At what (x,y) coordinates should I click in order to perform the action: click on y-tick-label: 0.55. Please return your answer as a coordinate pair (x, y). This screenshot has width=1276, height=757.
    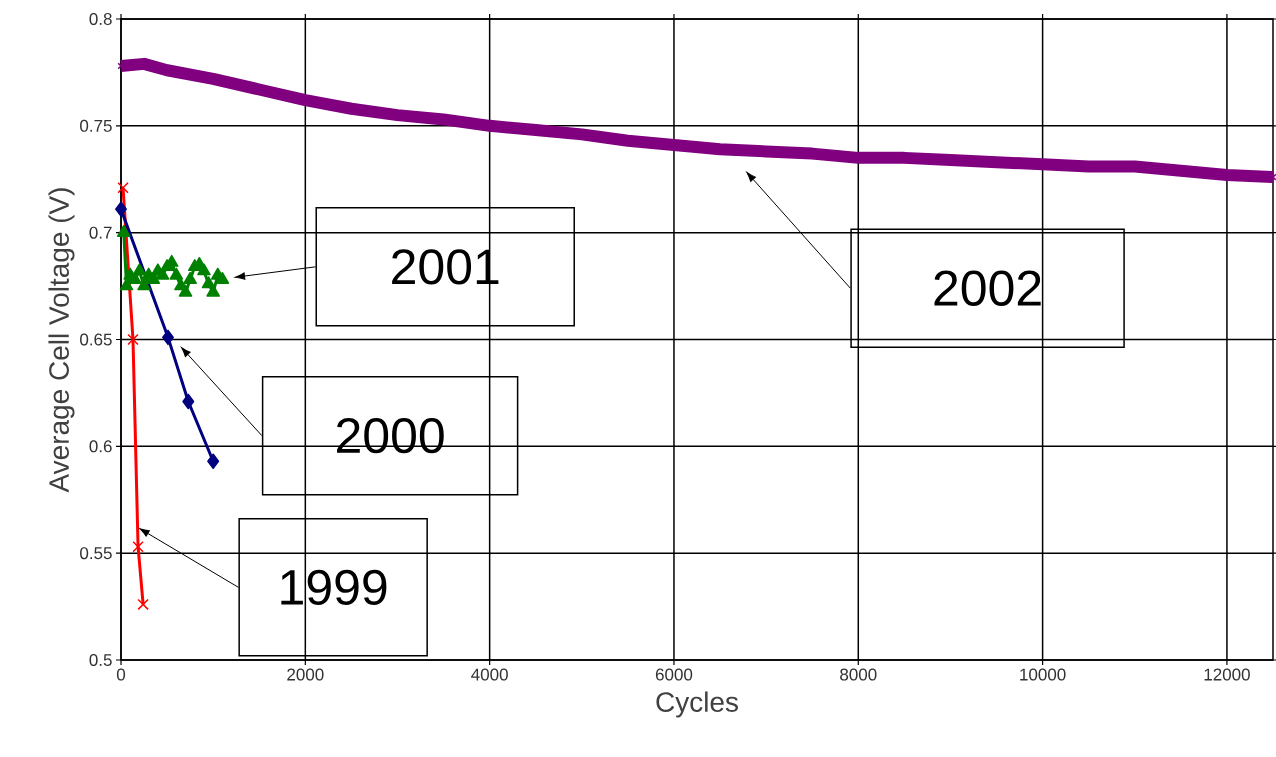
    Looking at the image, I should click on (96, 553).